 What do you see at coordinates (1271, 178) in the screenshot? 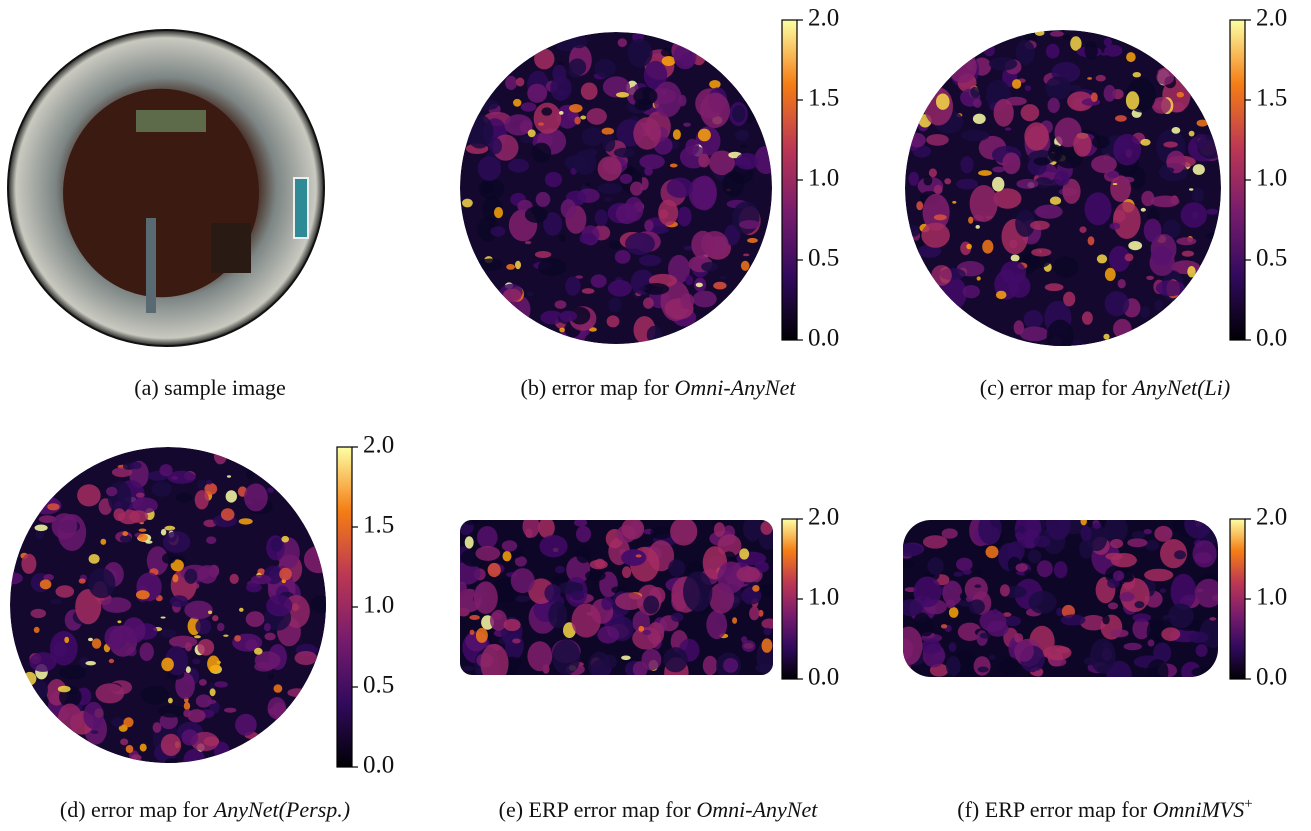
I see `colorbar-tick-label: 1.0` at bounding box center [1271, 178].